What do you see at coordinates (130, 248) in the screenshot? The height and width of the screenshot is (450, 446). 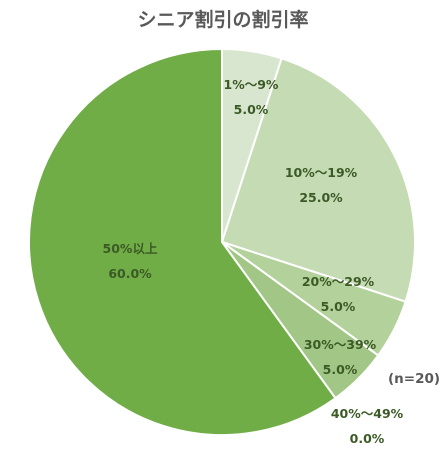 I see `slice-6-category-label: 50%以上` at bounding box center [130, 248].